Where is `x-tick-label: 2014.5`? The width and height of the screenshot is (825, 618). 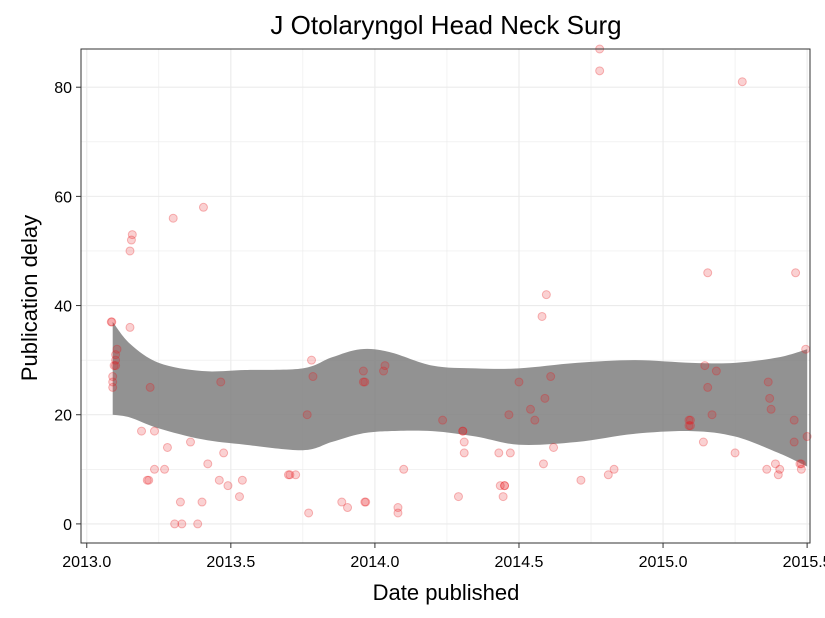 x-tick-label: 2014.5 is located at coordinates (519, 562).